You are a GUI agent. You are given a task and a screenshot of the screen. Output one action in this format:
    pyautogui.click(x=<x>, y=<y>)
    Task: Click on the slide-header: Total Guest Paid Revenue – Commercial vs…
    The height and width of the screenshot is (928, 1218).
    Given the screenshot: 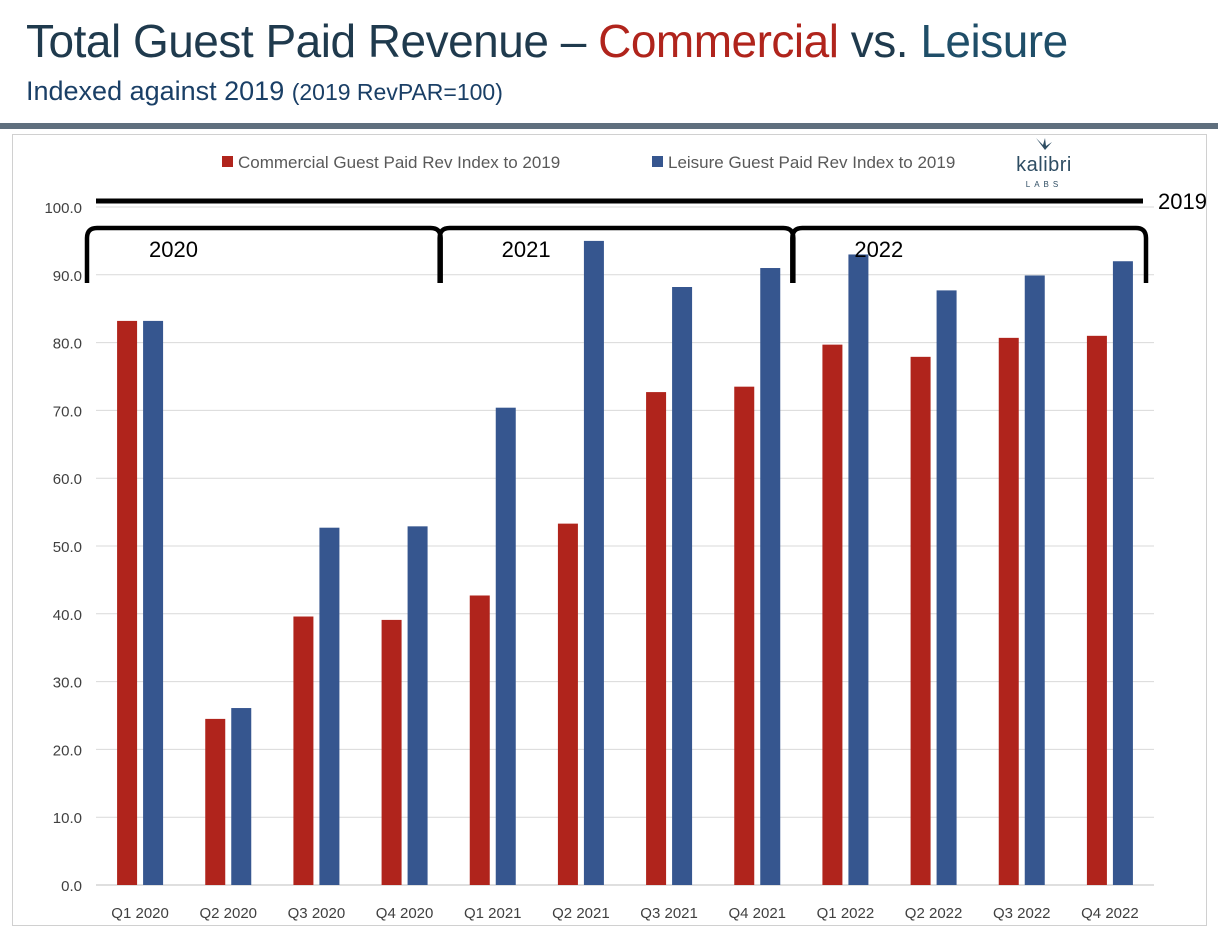 What is the action you would take?
    pyautogui.click(x=609, y=62)
    